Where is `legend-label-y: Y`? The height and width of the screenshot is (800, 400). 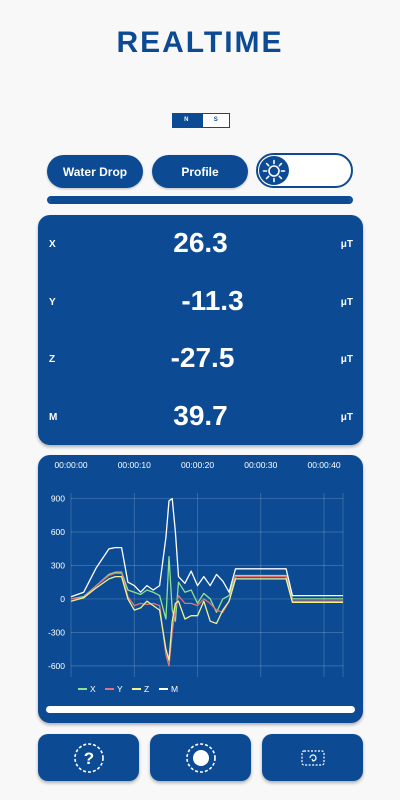 legend-label-y: Y is located at coordinates (120, 689).